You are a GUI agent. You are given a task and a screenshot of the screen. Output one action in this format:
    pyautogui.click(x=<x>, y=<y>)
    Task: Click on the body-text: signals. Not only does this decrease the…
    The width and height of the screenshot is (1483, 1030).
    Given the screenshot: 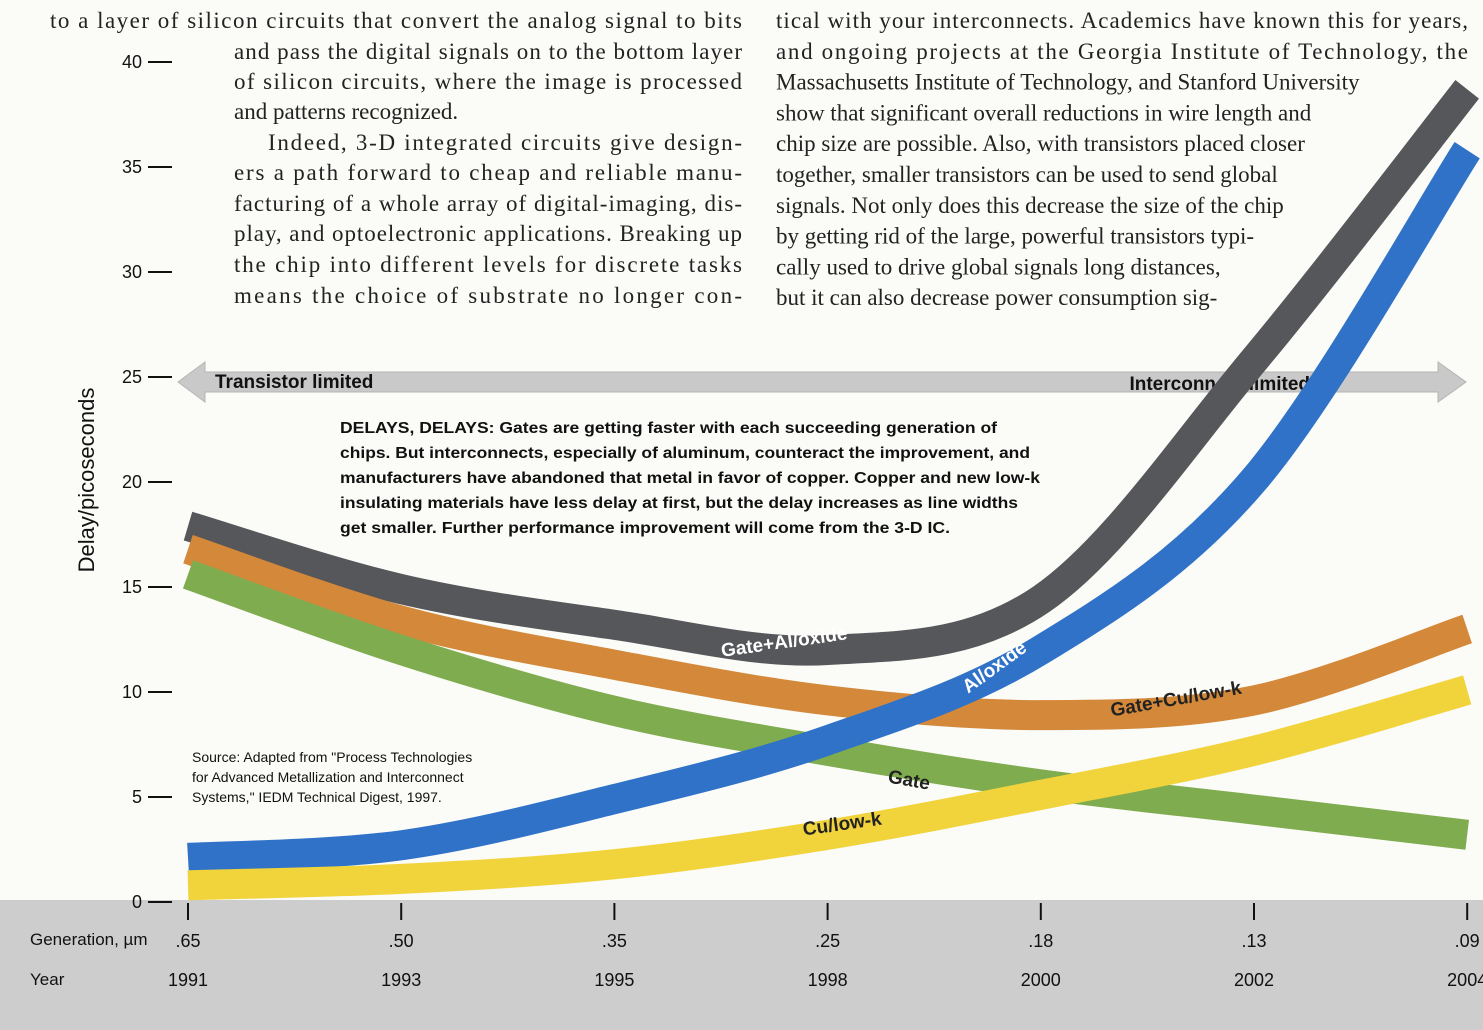 What is the action you would take?
    pyautogui.click(x=1030, y=205)
    